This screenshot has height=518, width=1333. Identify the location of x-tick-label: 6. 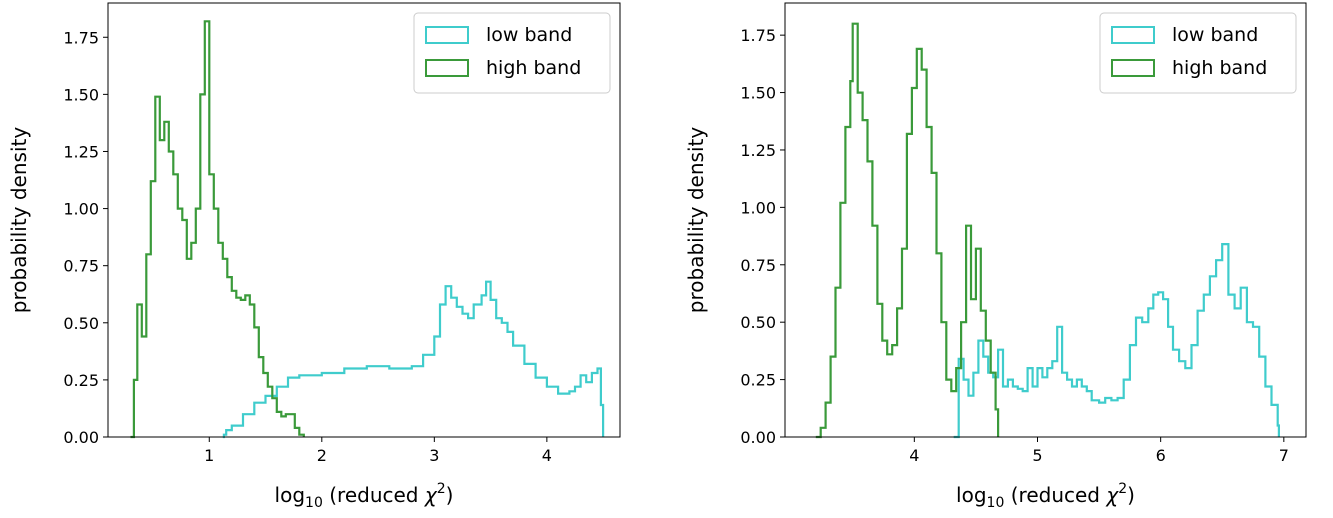
(1161, 455).